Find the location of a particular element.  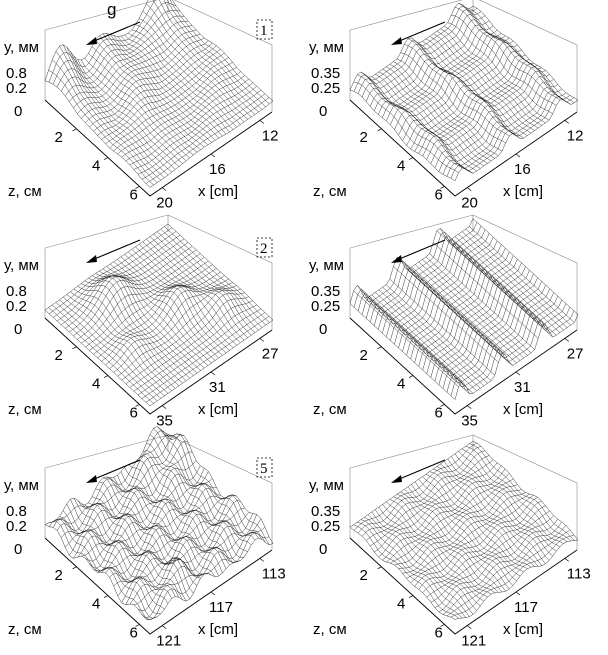

x-tick-label: 35 is located at coordinates (469, 421).